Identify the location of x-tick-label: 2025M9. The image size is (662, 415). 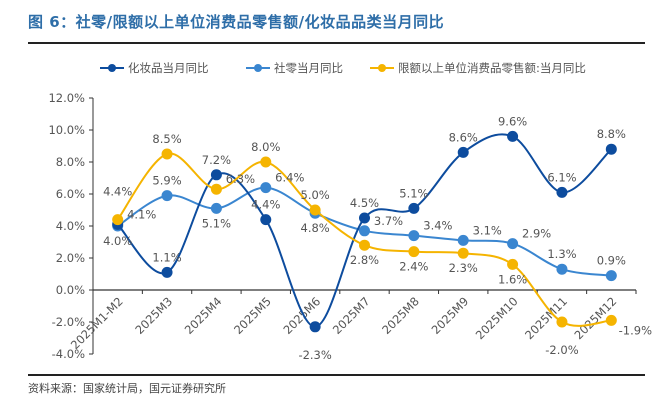
(450, 315).